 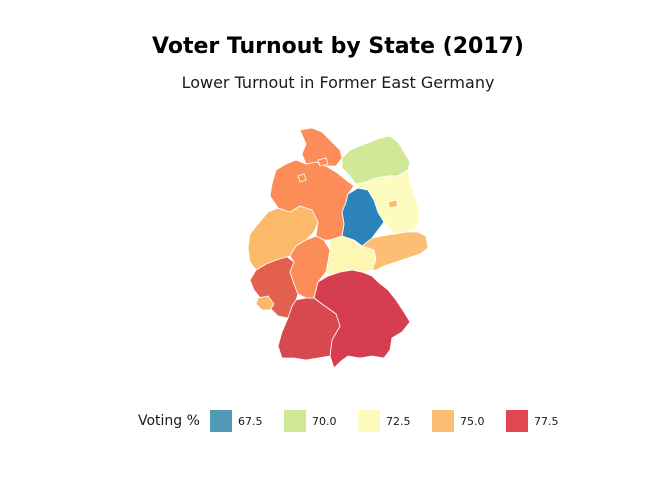 I want to click on state-bremen, so click(x=302, y=178).